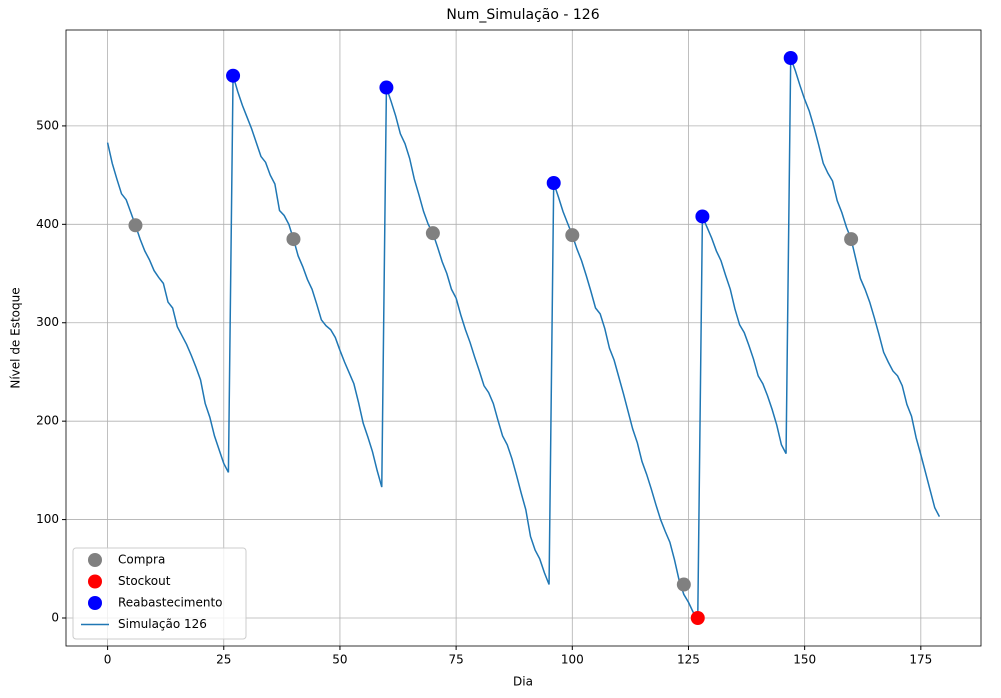 The height and width of the screenshot is (698, 1001). Describe the element at coordinates (455, 660) in the screenshot. I see `x-tick-label: 75` at that location.